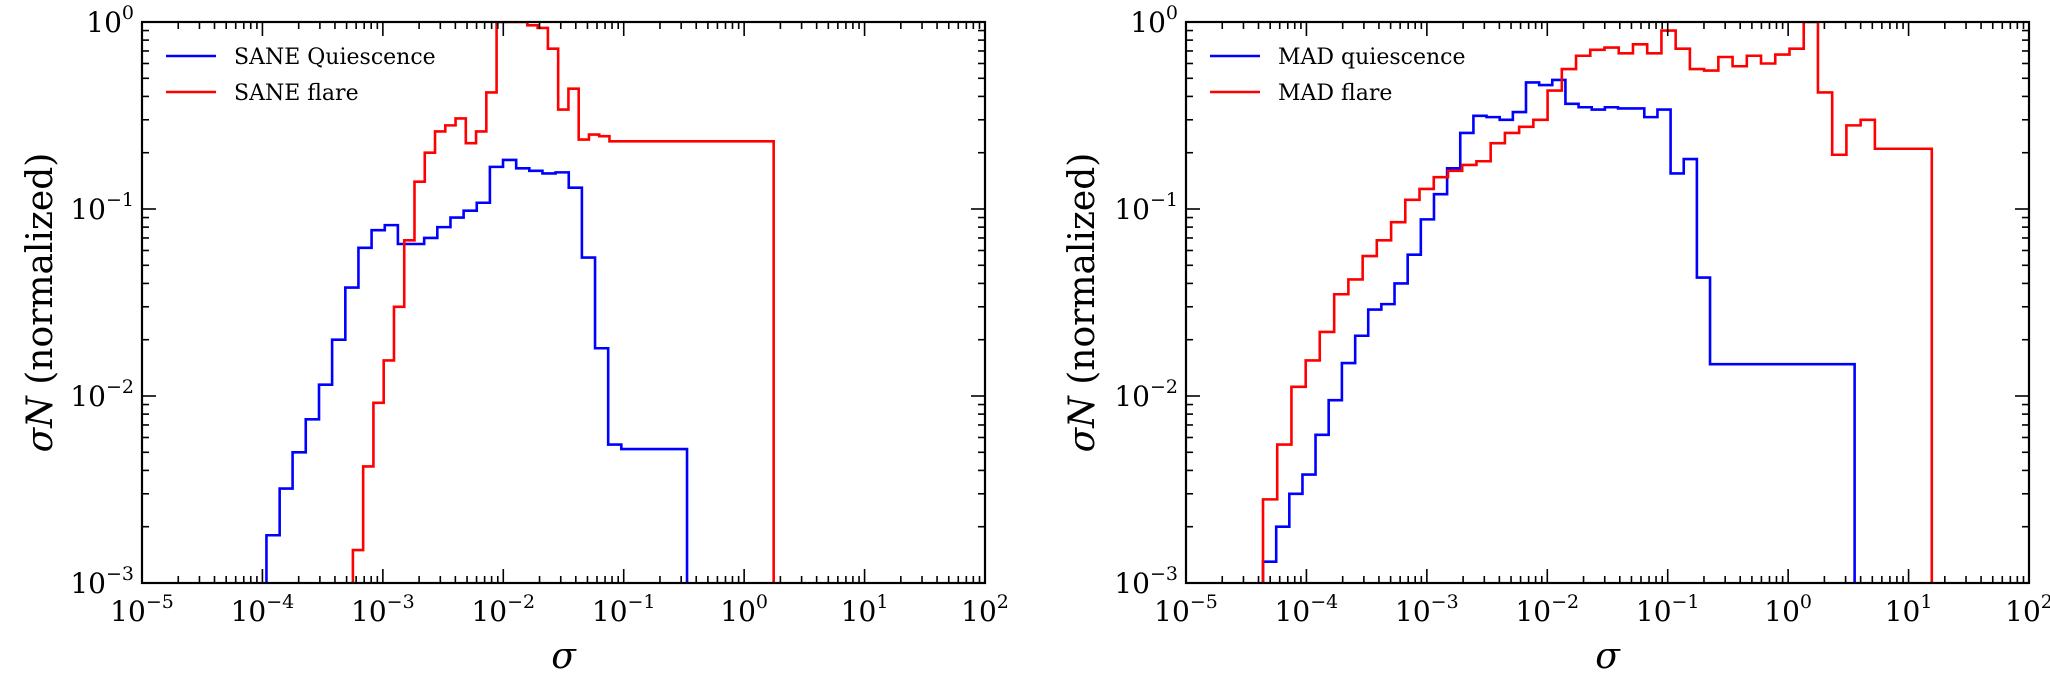 This screenshot has width=2050, height=680. Describe the element at coordinates (335, 57) in the screenshot. I see `legend-label: SANE Quiescence` at that location.